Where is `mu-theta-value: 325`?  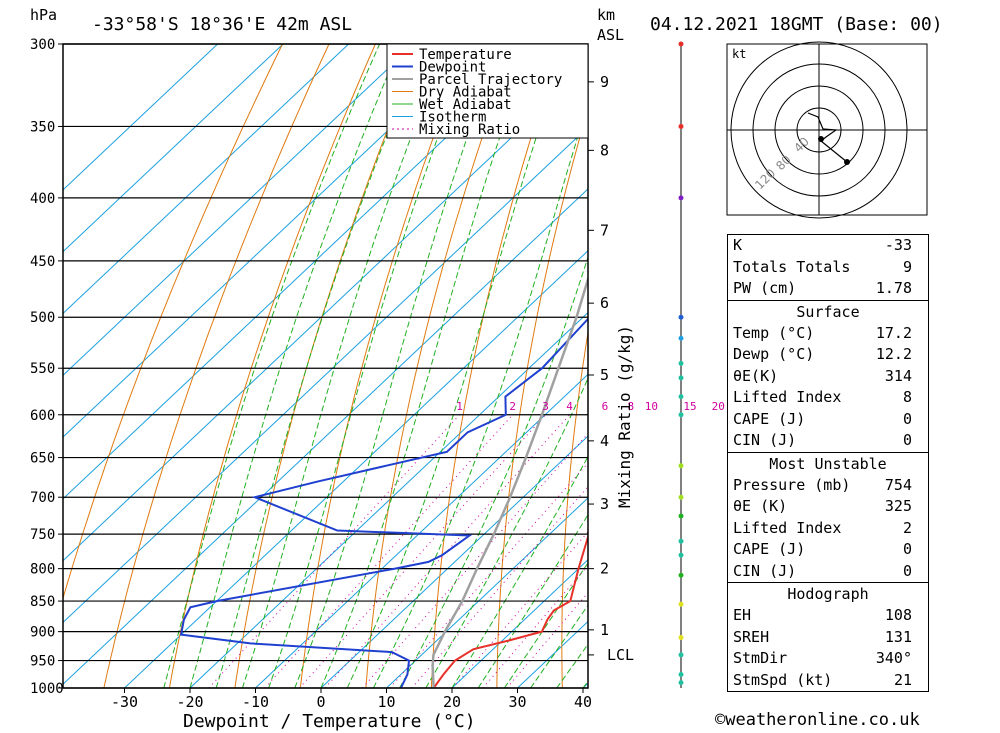
mu-theta-value: 325 is located at coordinates (898, 506).